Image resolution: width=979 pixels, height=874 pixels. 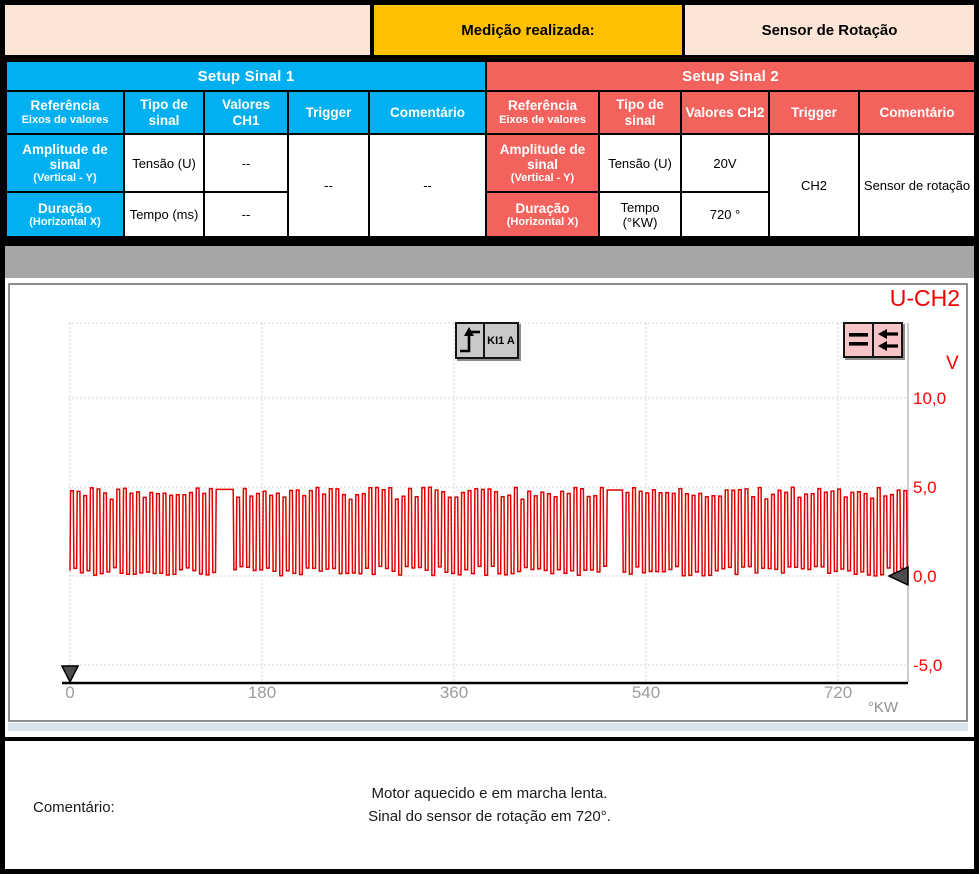 I want to click on x-tick-label: 360, so click(x=454, y=692).